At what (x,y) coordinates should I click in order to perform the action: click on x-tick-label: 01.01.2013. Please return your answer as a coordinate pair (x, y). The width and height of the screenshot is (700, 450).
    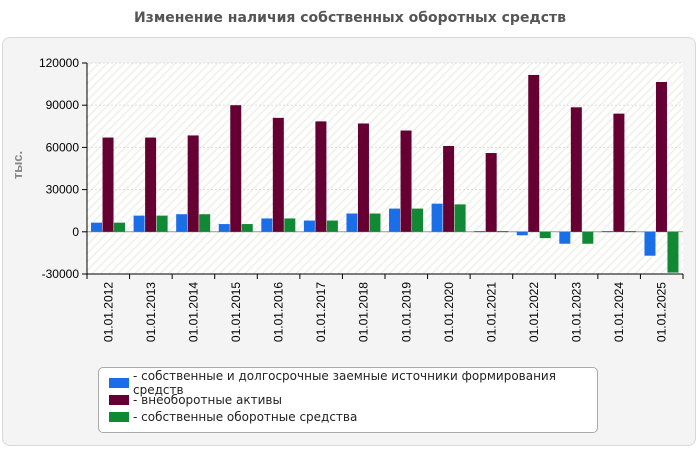
    Looking at the image, I should click on (151, 312).